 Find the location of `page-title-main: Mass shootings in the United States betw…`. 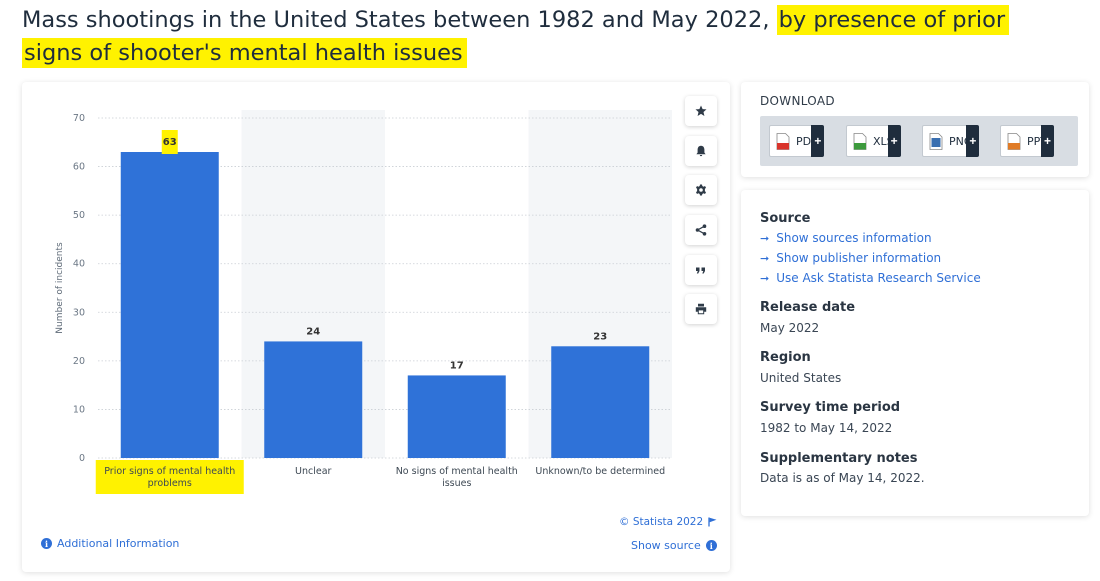

page-title-main: Mass shootings in the United States betw… is located at coordinates (399, 20).